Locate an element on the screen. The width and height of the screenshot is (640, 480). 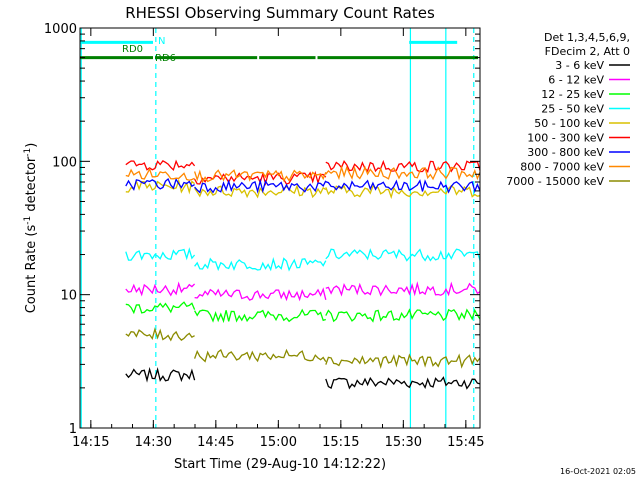
legend-label-5: 100 - 300 keV is located at coordinates (565, 138).